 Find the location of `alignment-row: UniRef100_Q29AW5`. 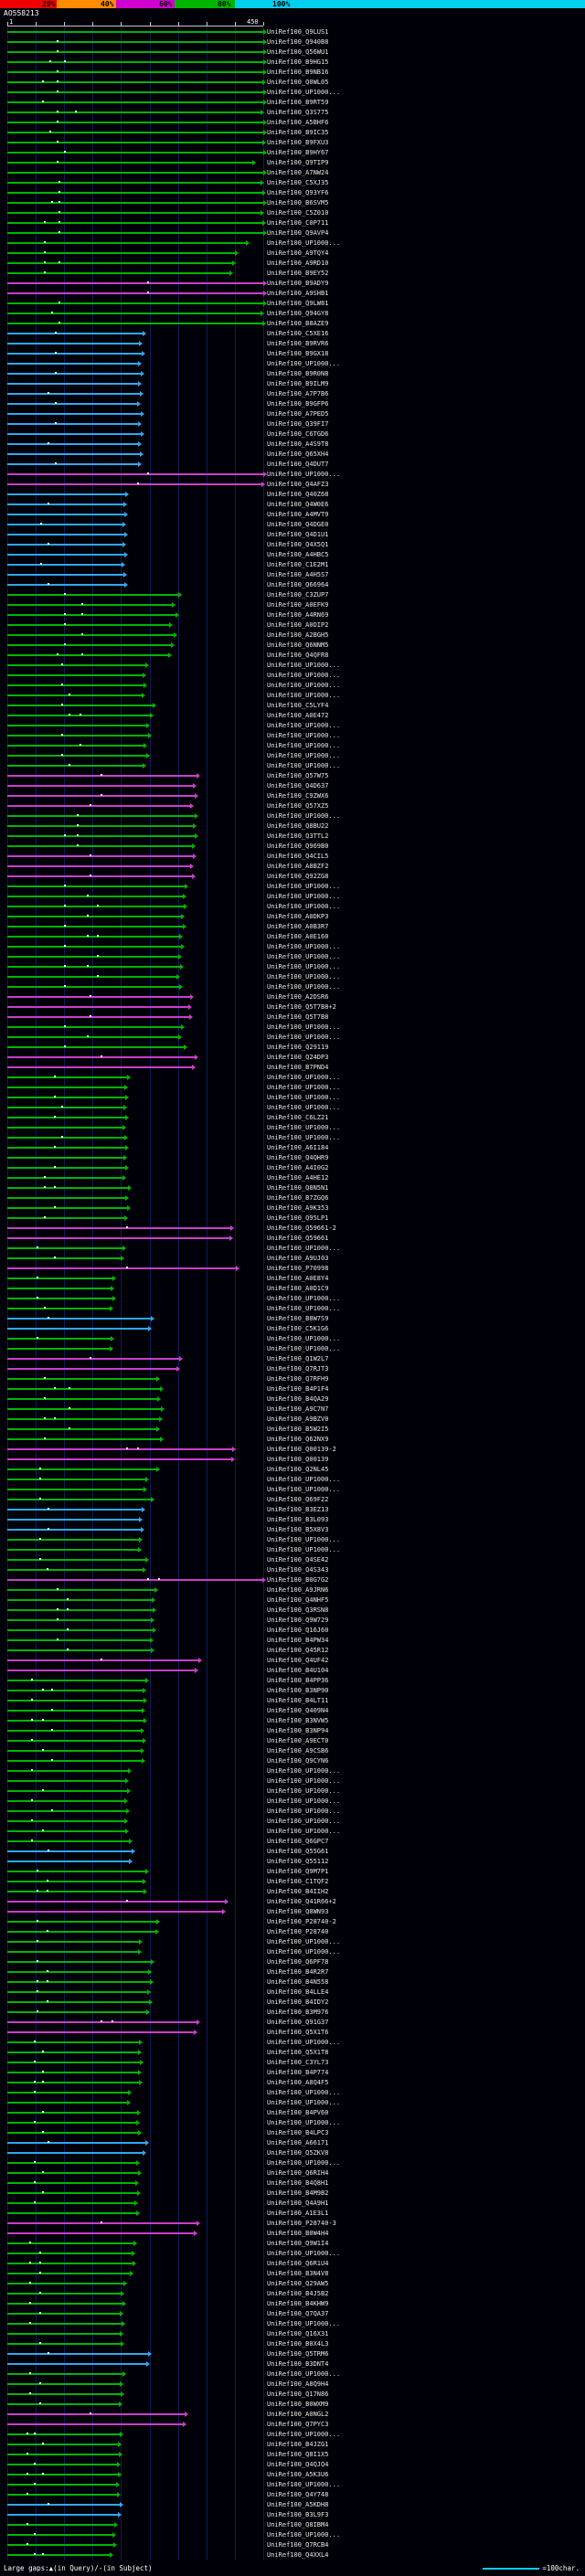

alignment-row: UniRef100_Q29AW5 is located at coordinates (293, 2284).